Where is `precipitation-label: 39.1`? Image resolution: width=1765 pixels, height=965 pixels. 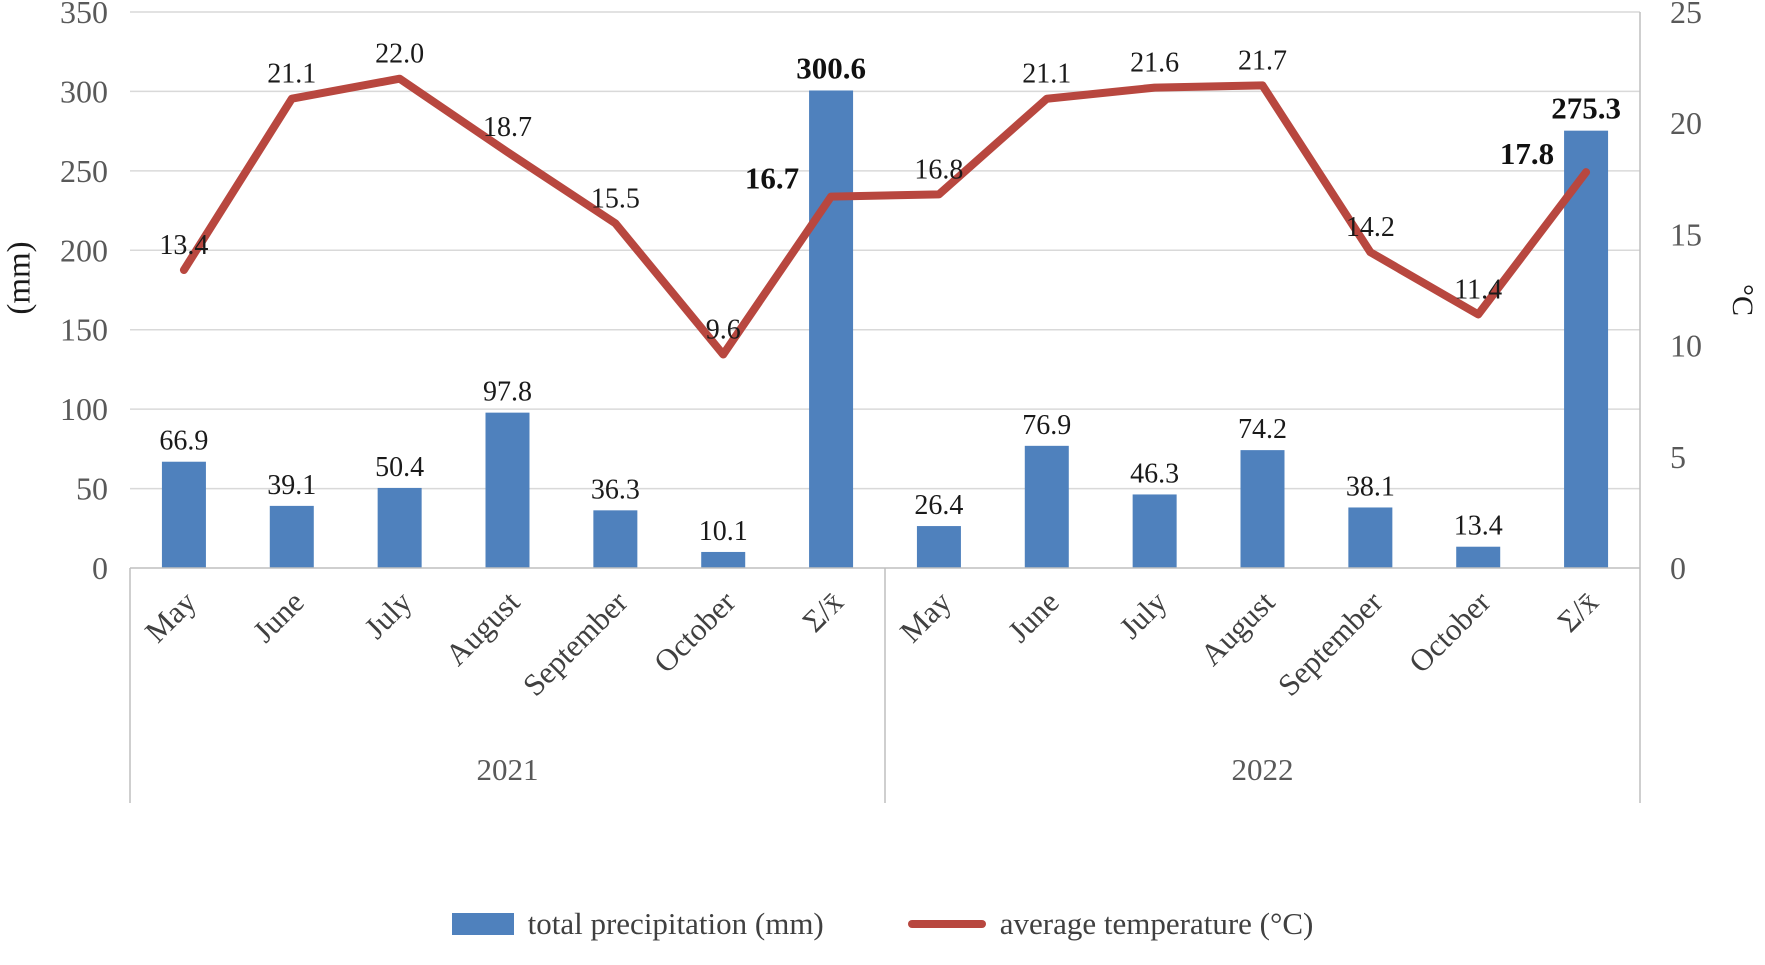
precipitation-label: 39.1 is located at coordinates (291, 485).